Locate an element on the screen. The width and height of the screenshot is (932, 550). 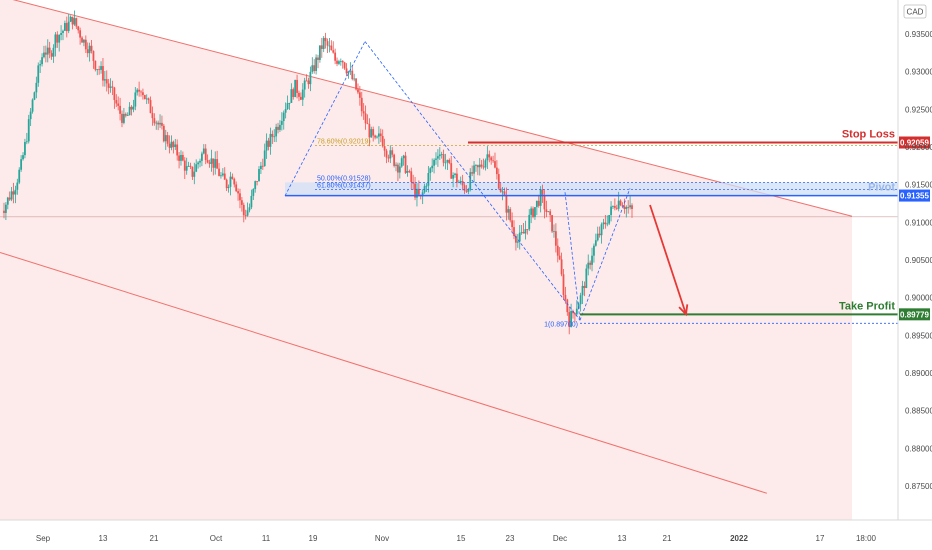
time-tick-label: Nov is located at coordinates (382, 538).